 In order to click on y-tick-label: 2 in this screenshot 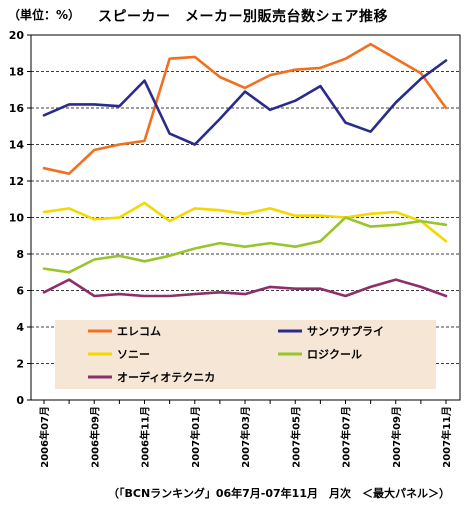, I will do `click(20, 364)`.